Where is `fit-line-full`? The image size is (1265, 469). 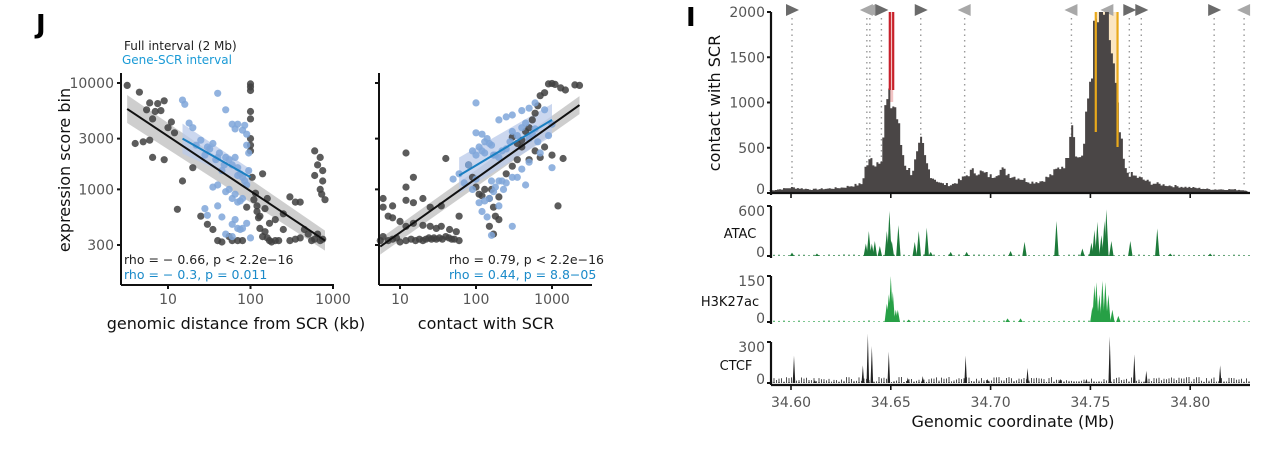
fit-line-full is located at coordinates (226, 175).